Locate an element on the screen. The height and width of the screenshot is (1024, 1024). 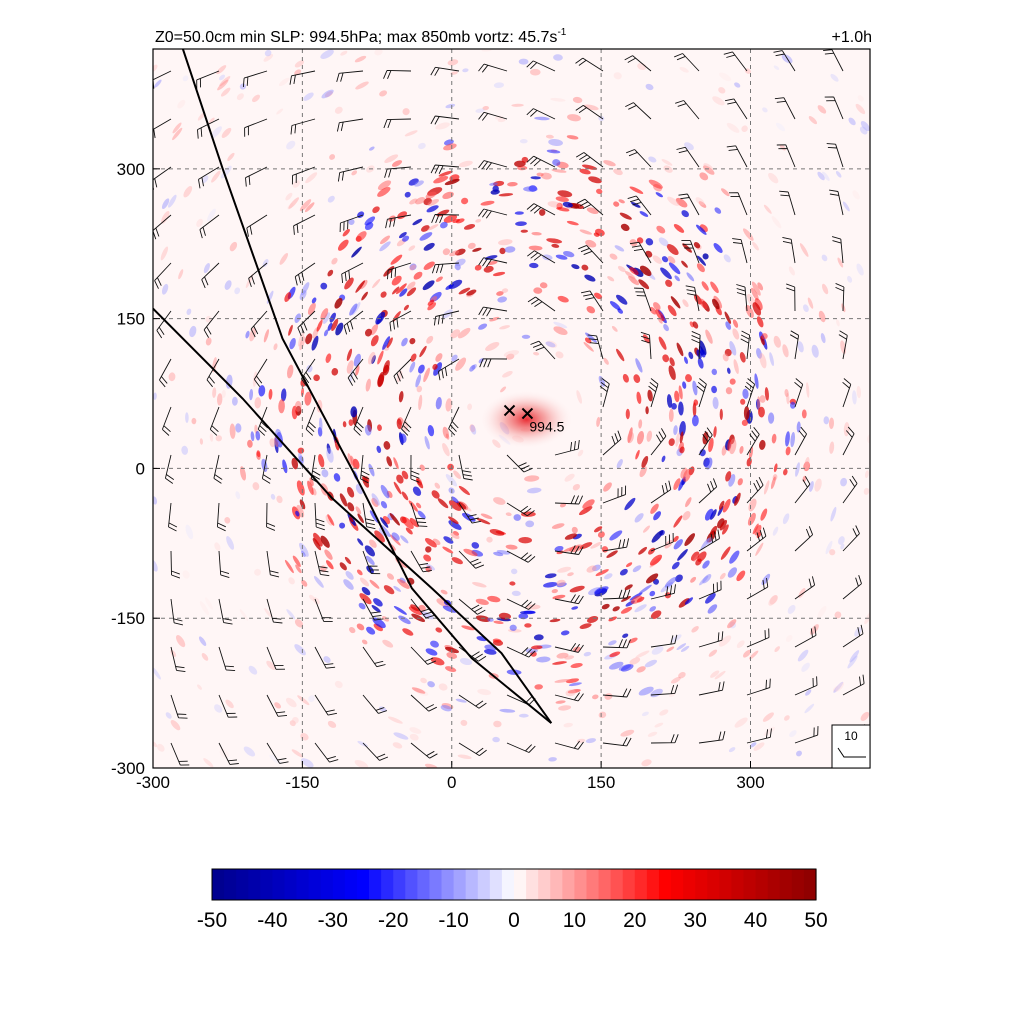
colorbar-cell is located at coordinates (508, 884).